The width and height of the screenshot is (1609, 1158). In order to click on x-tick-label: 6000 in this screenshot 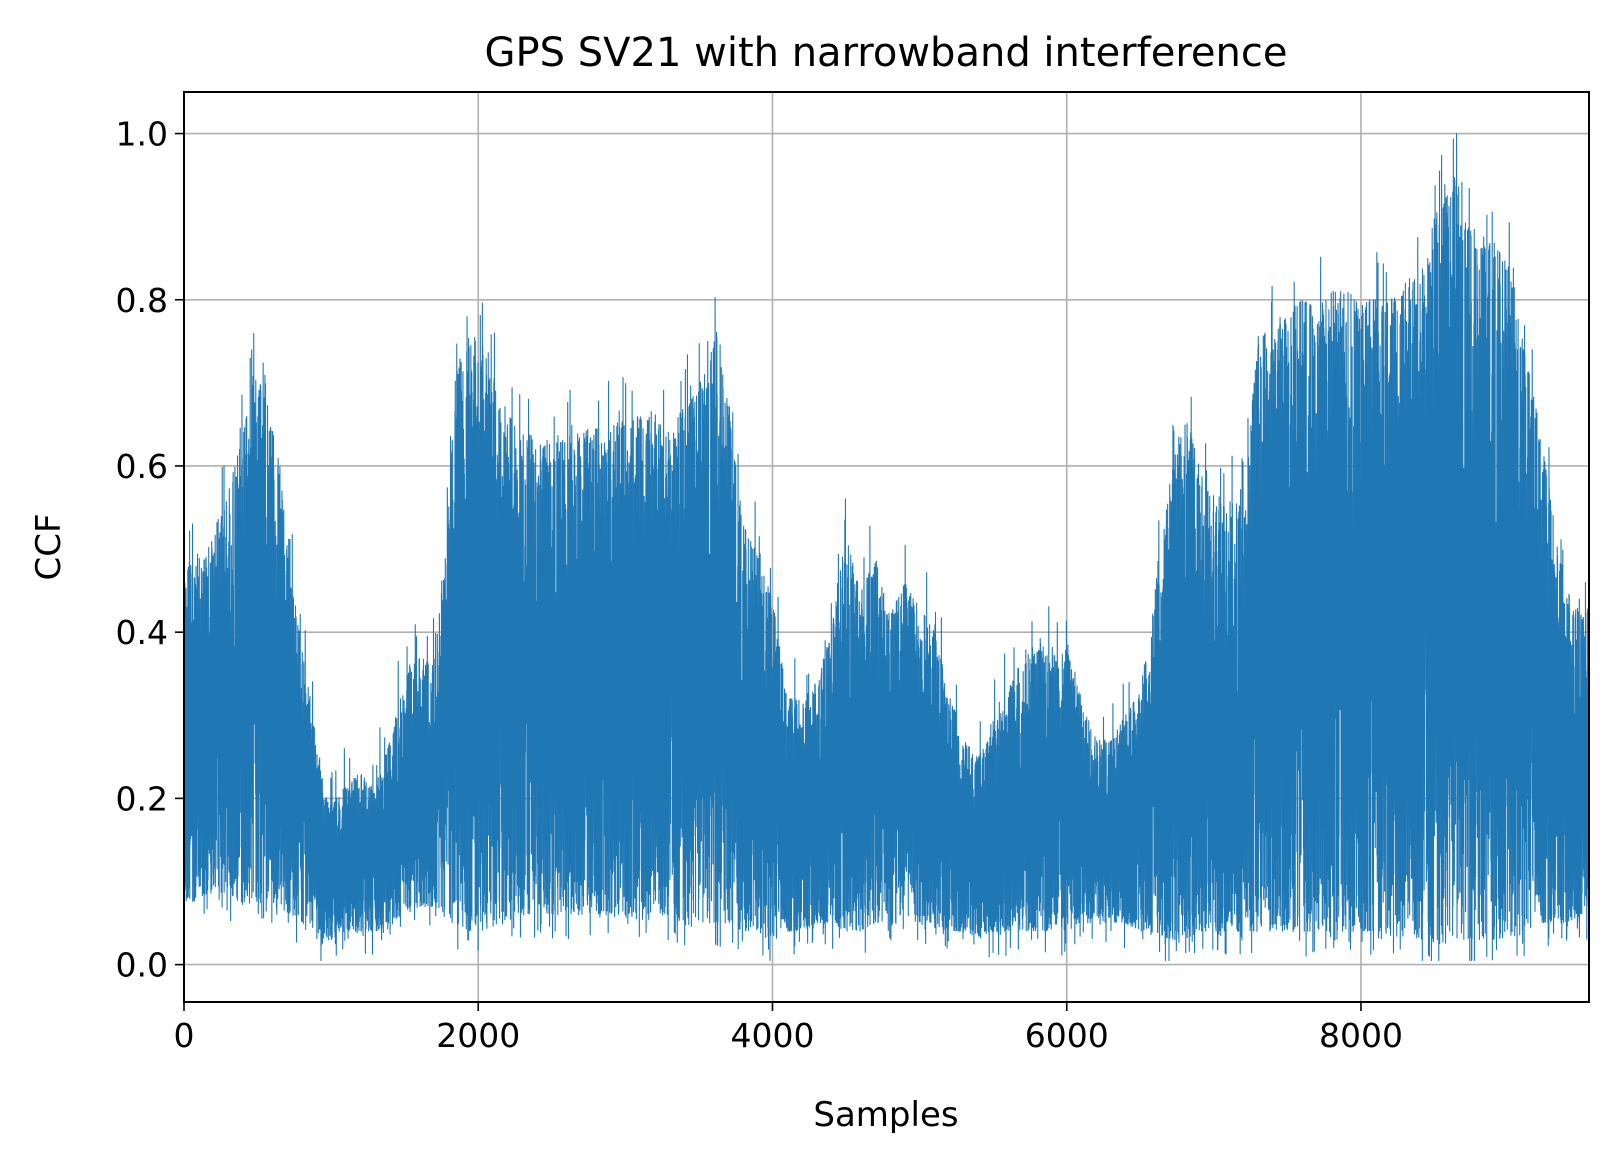, I will do `click(1067, 1035)`.